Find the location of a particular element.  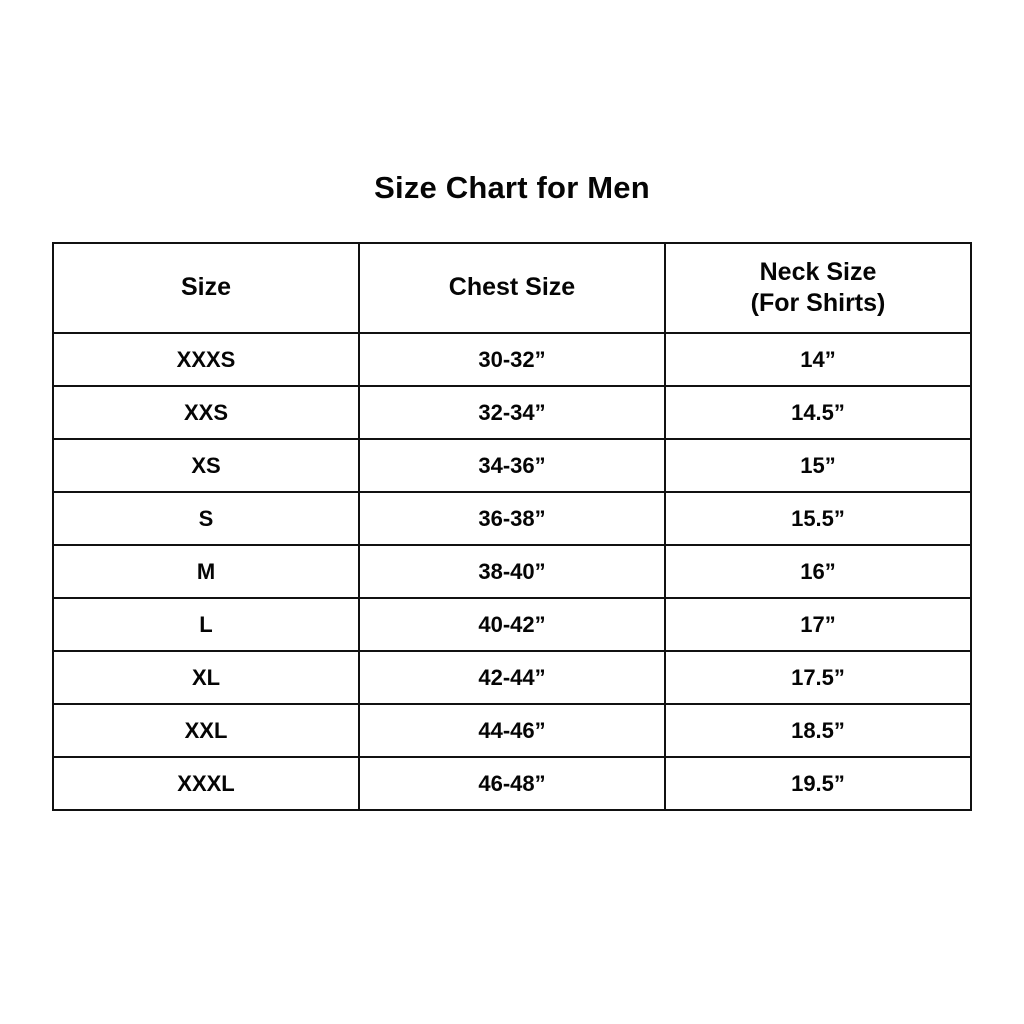

table-row: XXS 32-34” 14.5” is located at coordinates (512, 412).